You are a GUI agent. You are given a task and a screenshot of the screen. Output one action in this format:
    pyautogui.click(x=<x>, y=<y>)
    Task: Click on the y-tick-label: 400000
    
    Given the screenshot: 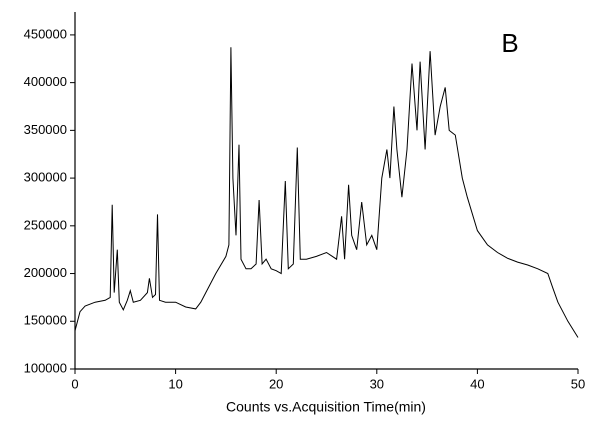 What is the action you would take?
    pyautogui.click(x=45, y=81)
    